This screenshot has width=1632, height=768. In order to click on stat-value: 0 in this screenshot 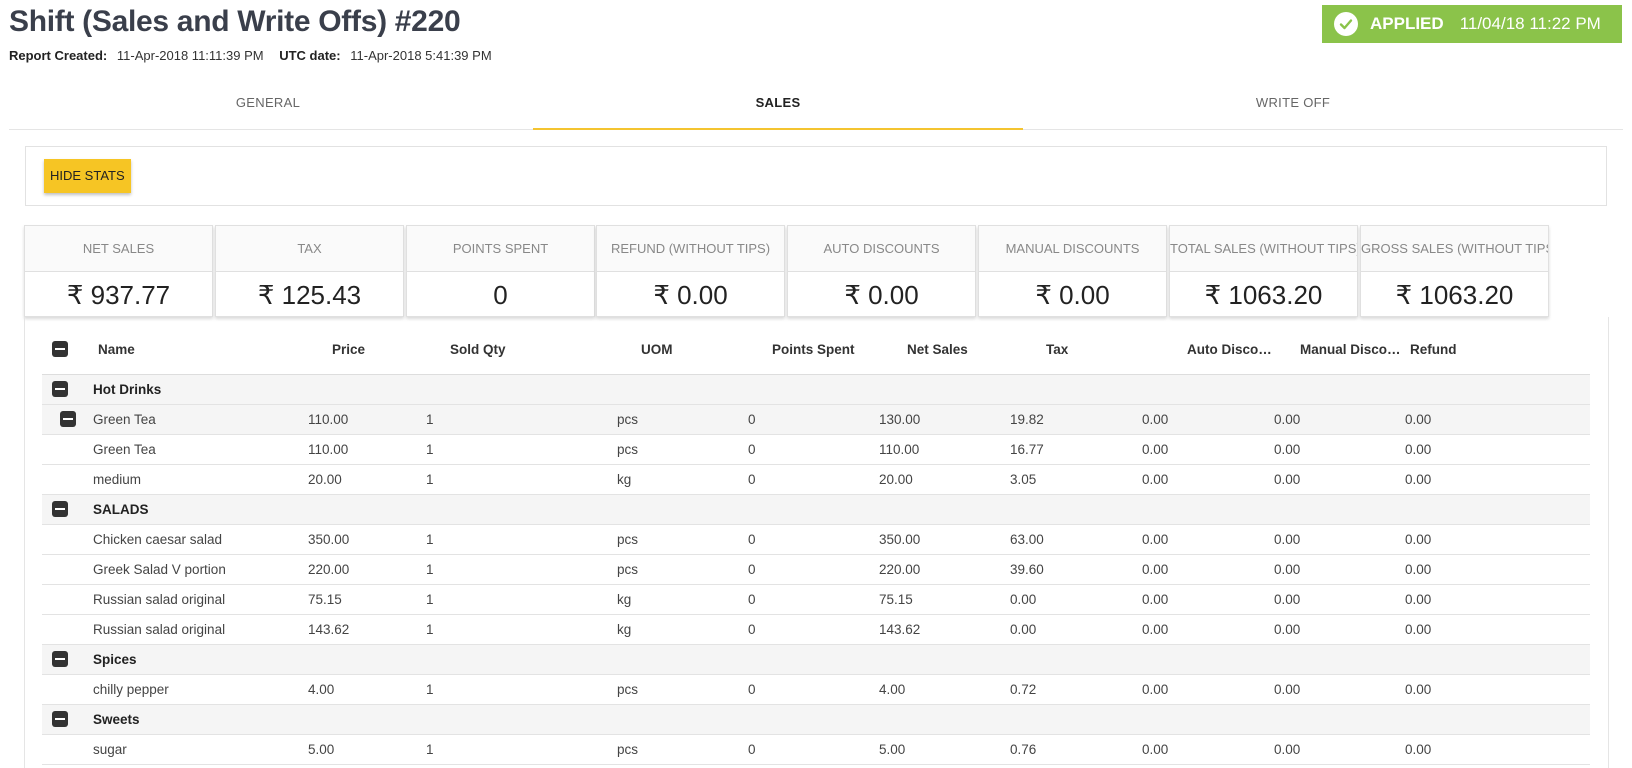, I will do `click(500, 295)`.